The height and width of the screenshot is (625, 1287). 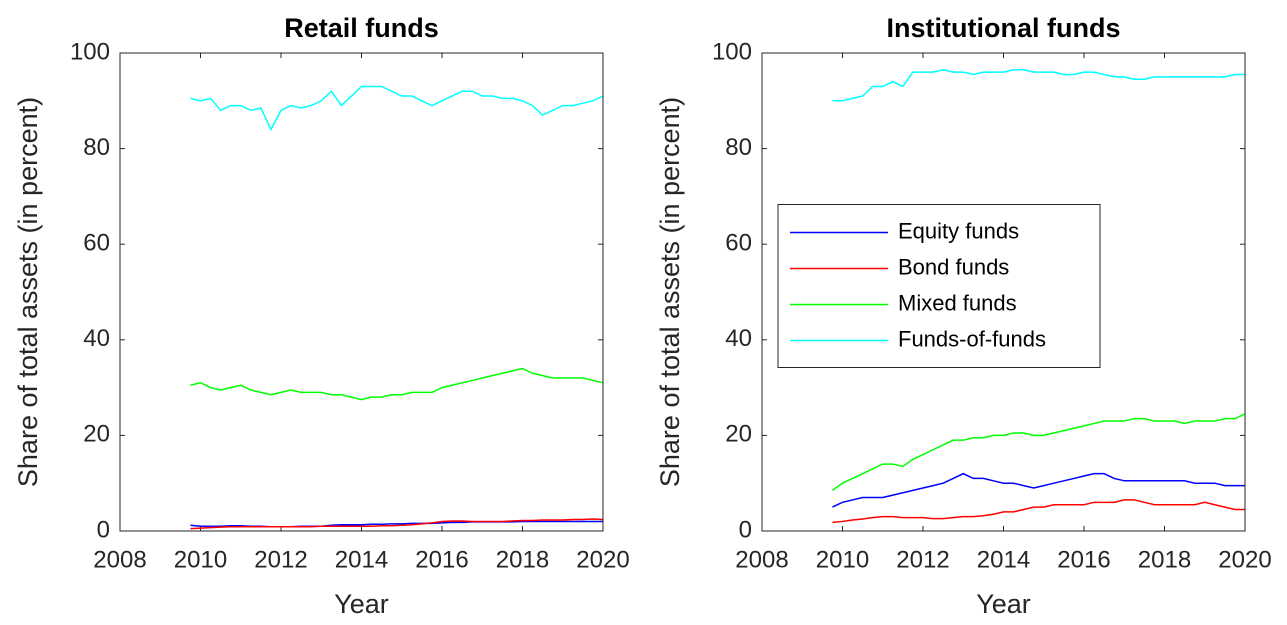 What do you see at coordinates (361, 28) in the screenshot?
I see `chart-title: Retail funds` at bounding box center [361, 28].